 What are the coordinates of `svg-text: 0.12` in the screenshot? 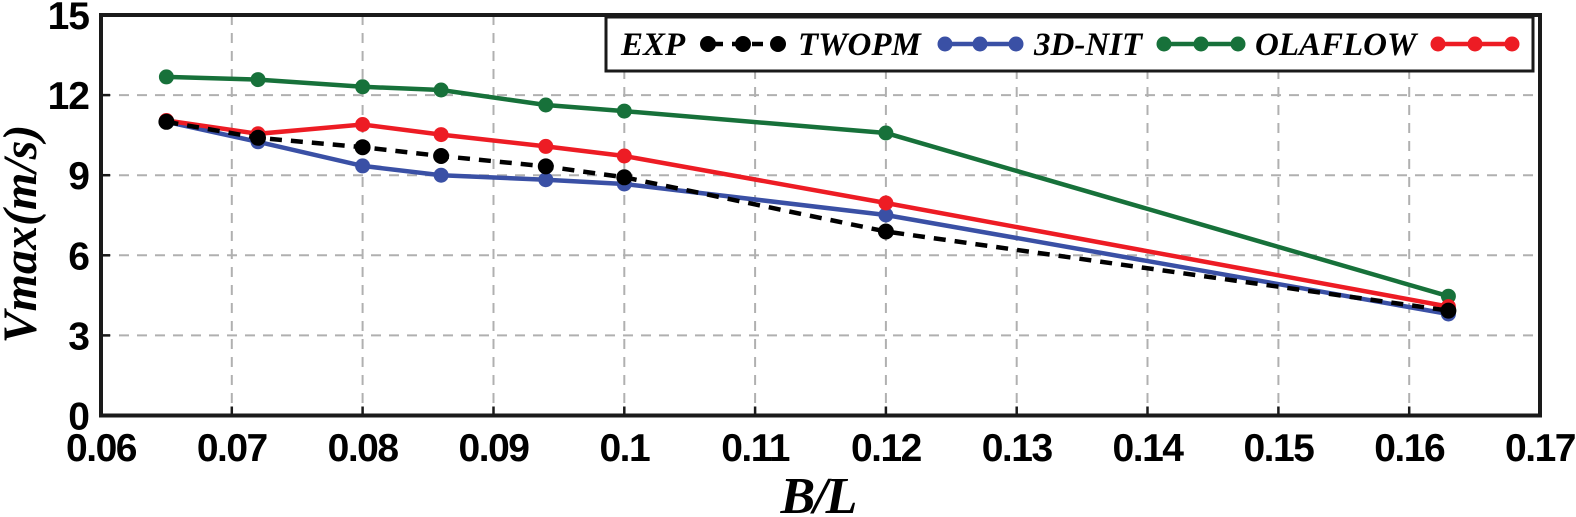 It's located at (886, 448).